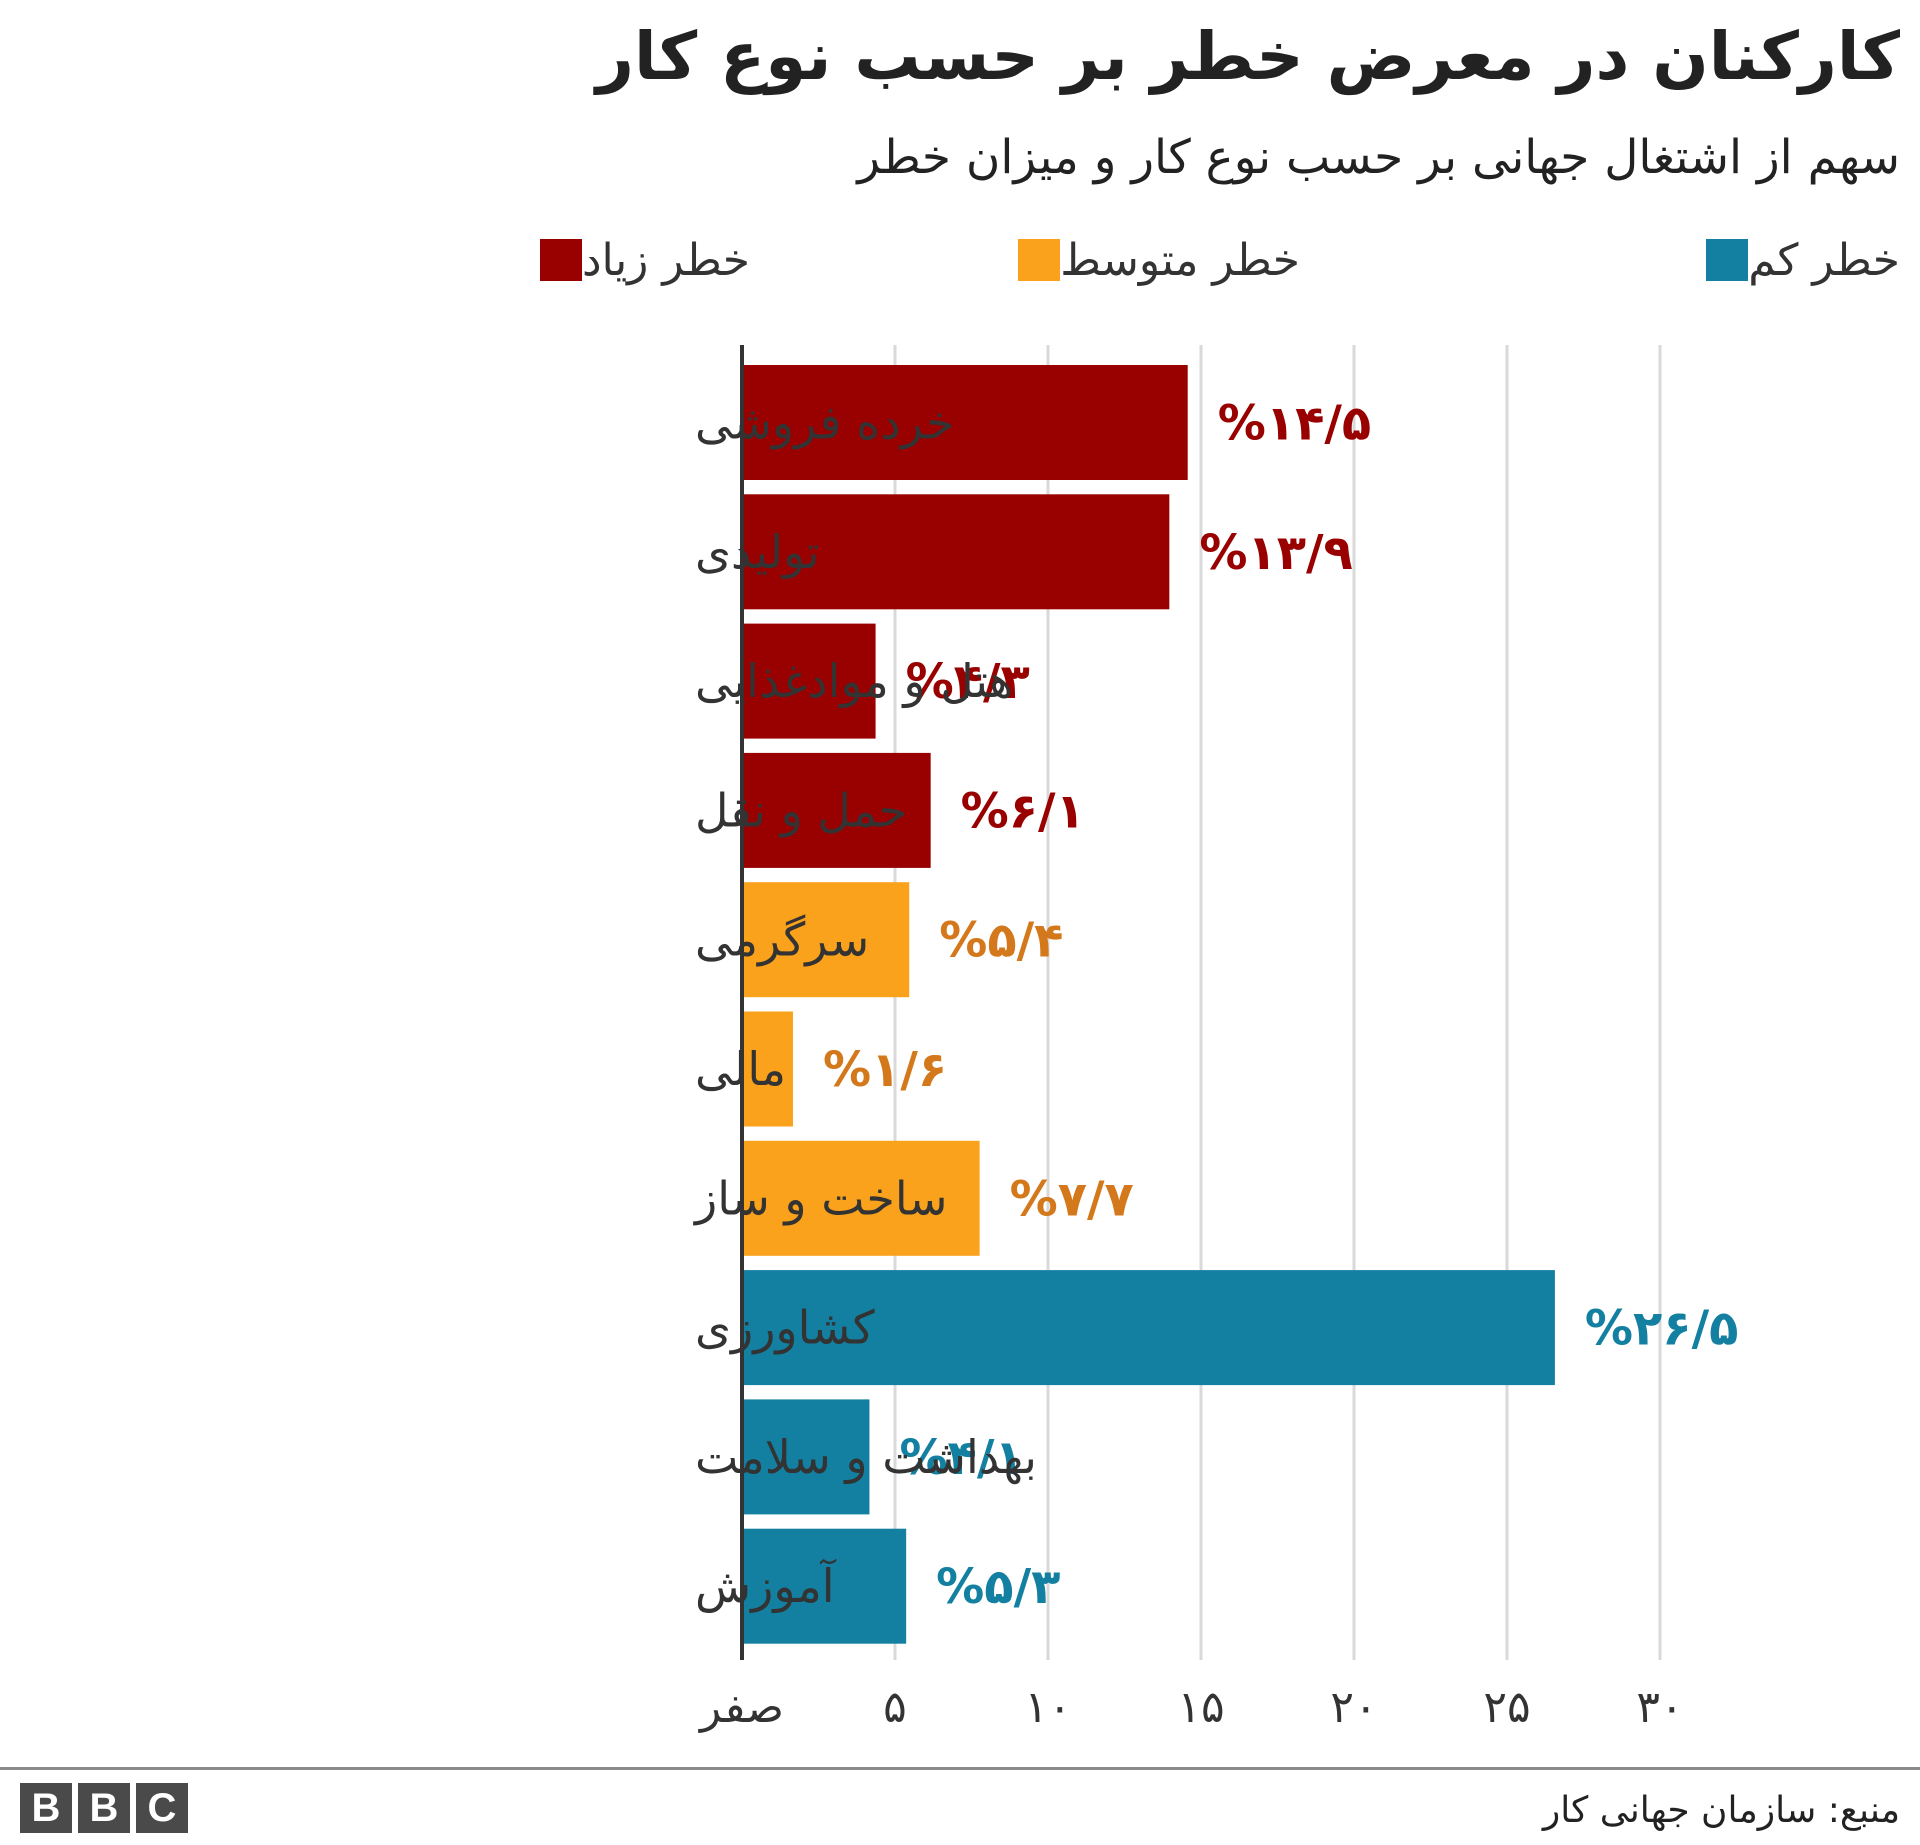 The image size is (1920, 1845). I want to click on bar-value-label: %۴/۱, so click(961, 1458).